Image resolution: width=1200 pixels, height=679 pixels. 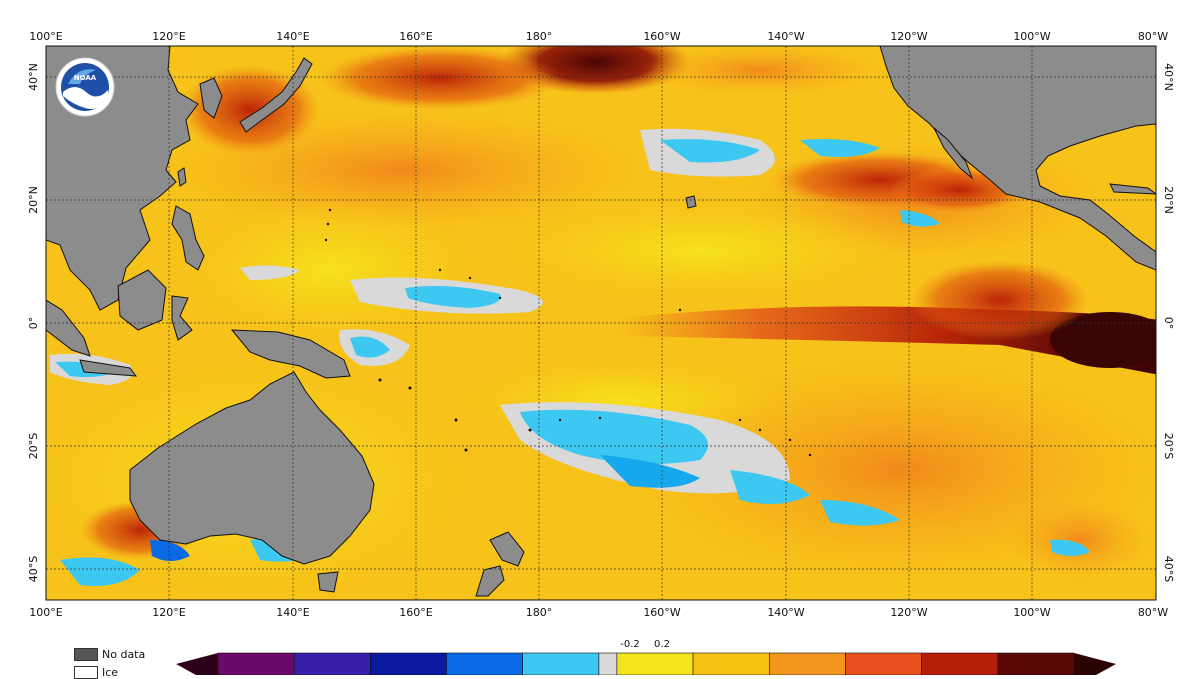 I want to click on sulawesi-island, so click(x=182, y=318).